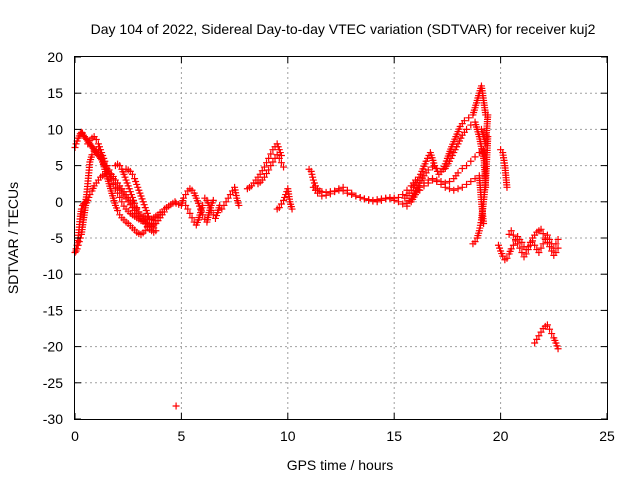 The width and height of the screenshot is (640, 480). What do you see at coordinates (182, 436) in the screenshot?
I see `x-tick-label: 5` at bounding box center [182, 436].